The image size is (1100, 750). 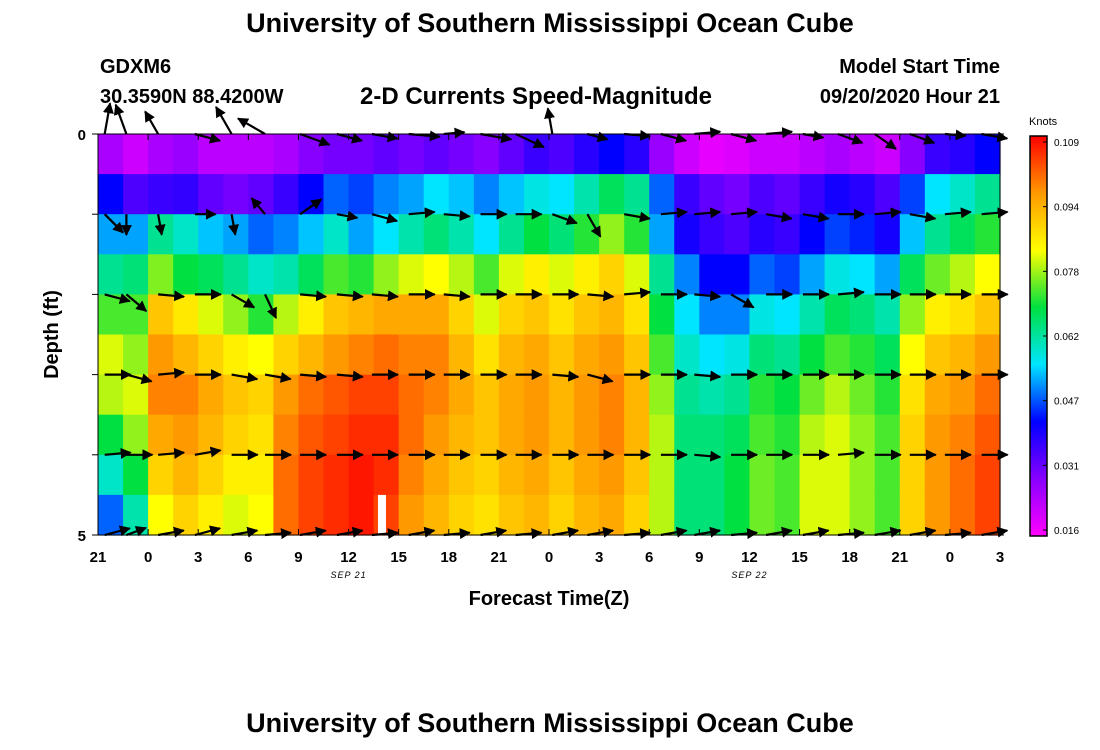 What do you see at coordinates (1066, 272) in the screenshot?
I see `colorbar-tick-label: 0.078` at bounding box center [1066, 272].